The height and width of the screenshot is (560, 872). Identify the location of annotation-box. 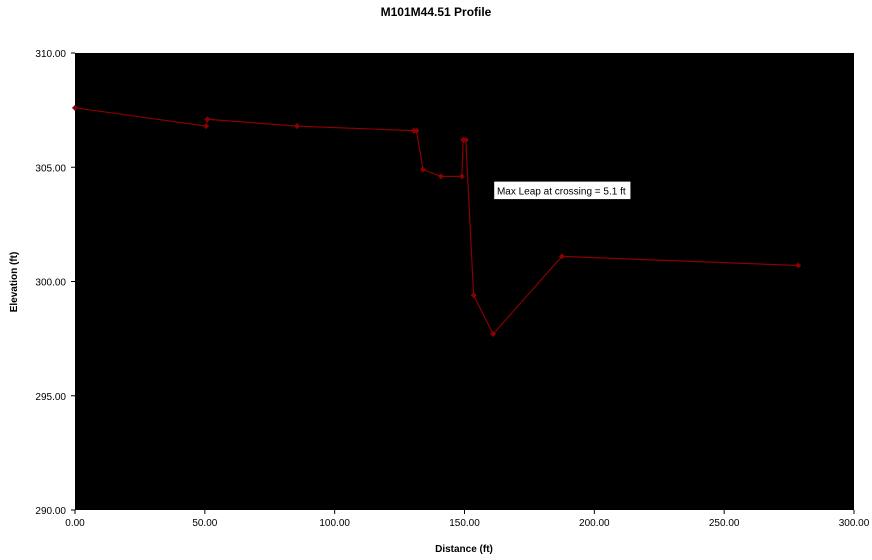
(562, 190).